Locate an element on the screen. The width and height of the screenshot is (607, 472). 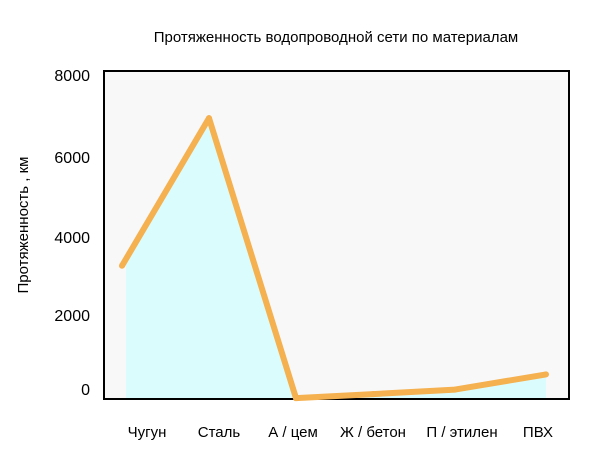
y-tick-label: 6000 is located at coordinates (72, 158).